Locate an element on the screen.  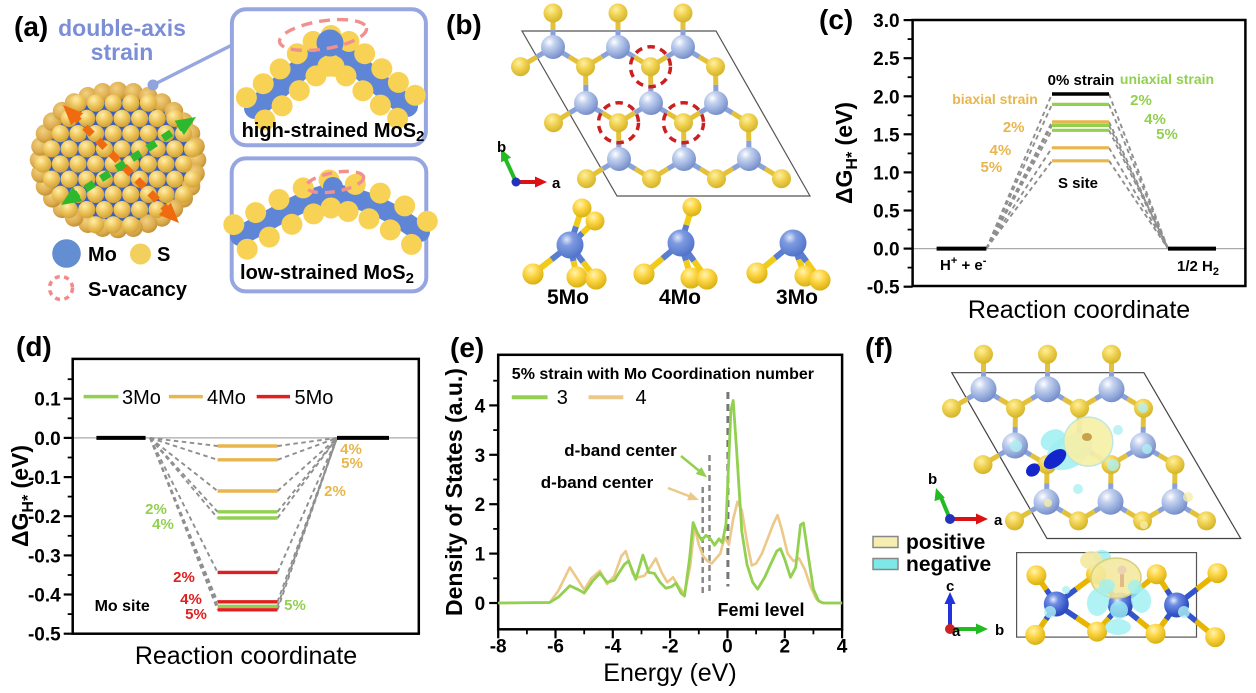
svg-text: -0.2 is located at coordinates (44, 517).